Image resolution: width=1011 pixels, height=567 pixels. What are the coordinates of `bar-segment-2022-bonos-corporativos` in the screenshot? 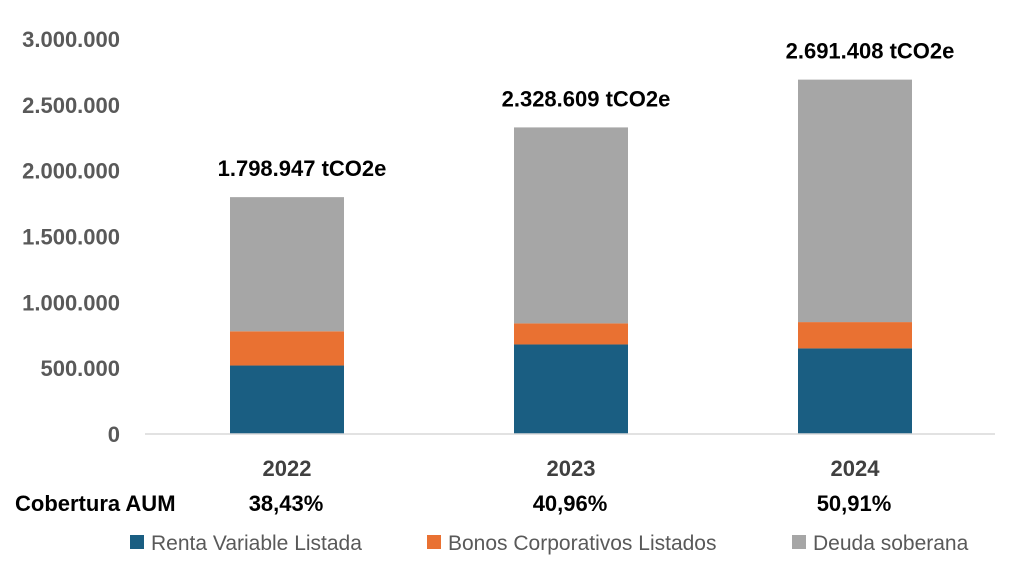 It's located at (287, 348).